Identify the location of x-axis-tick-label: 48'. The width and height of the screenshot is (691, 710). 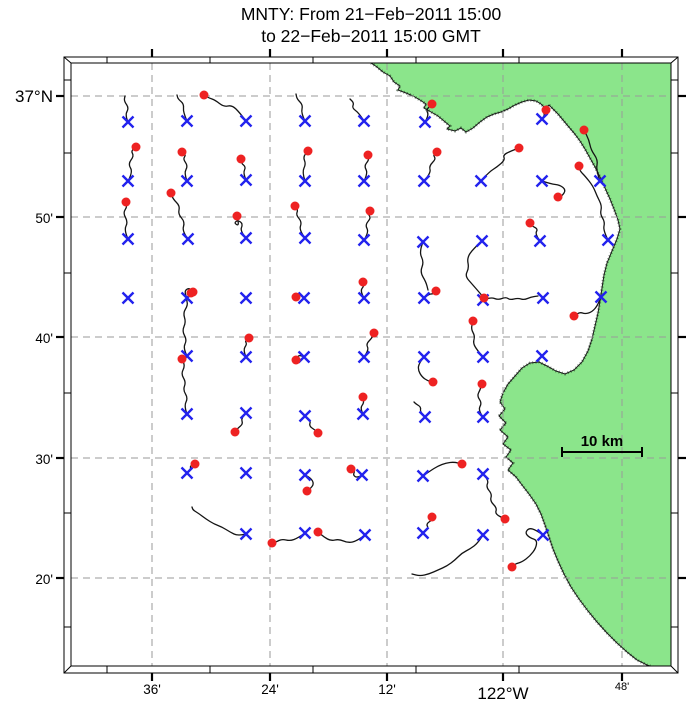
(622, 687).